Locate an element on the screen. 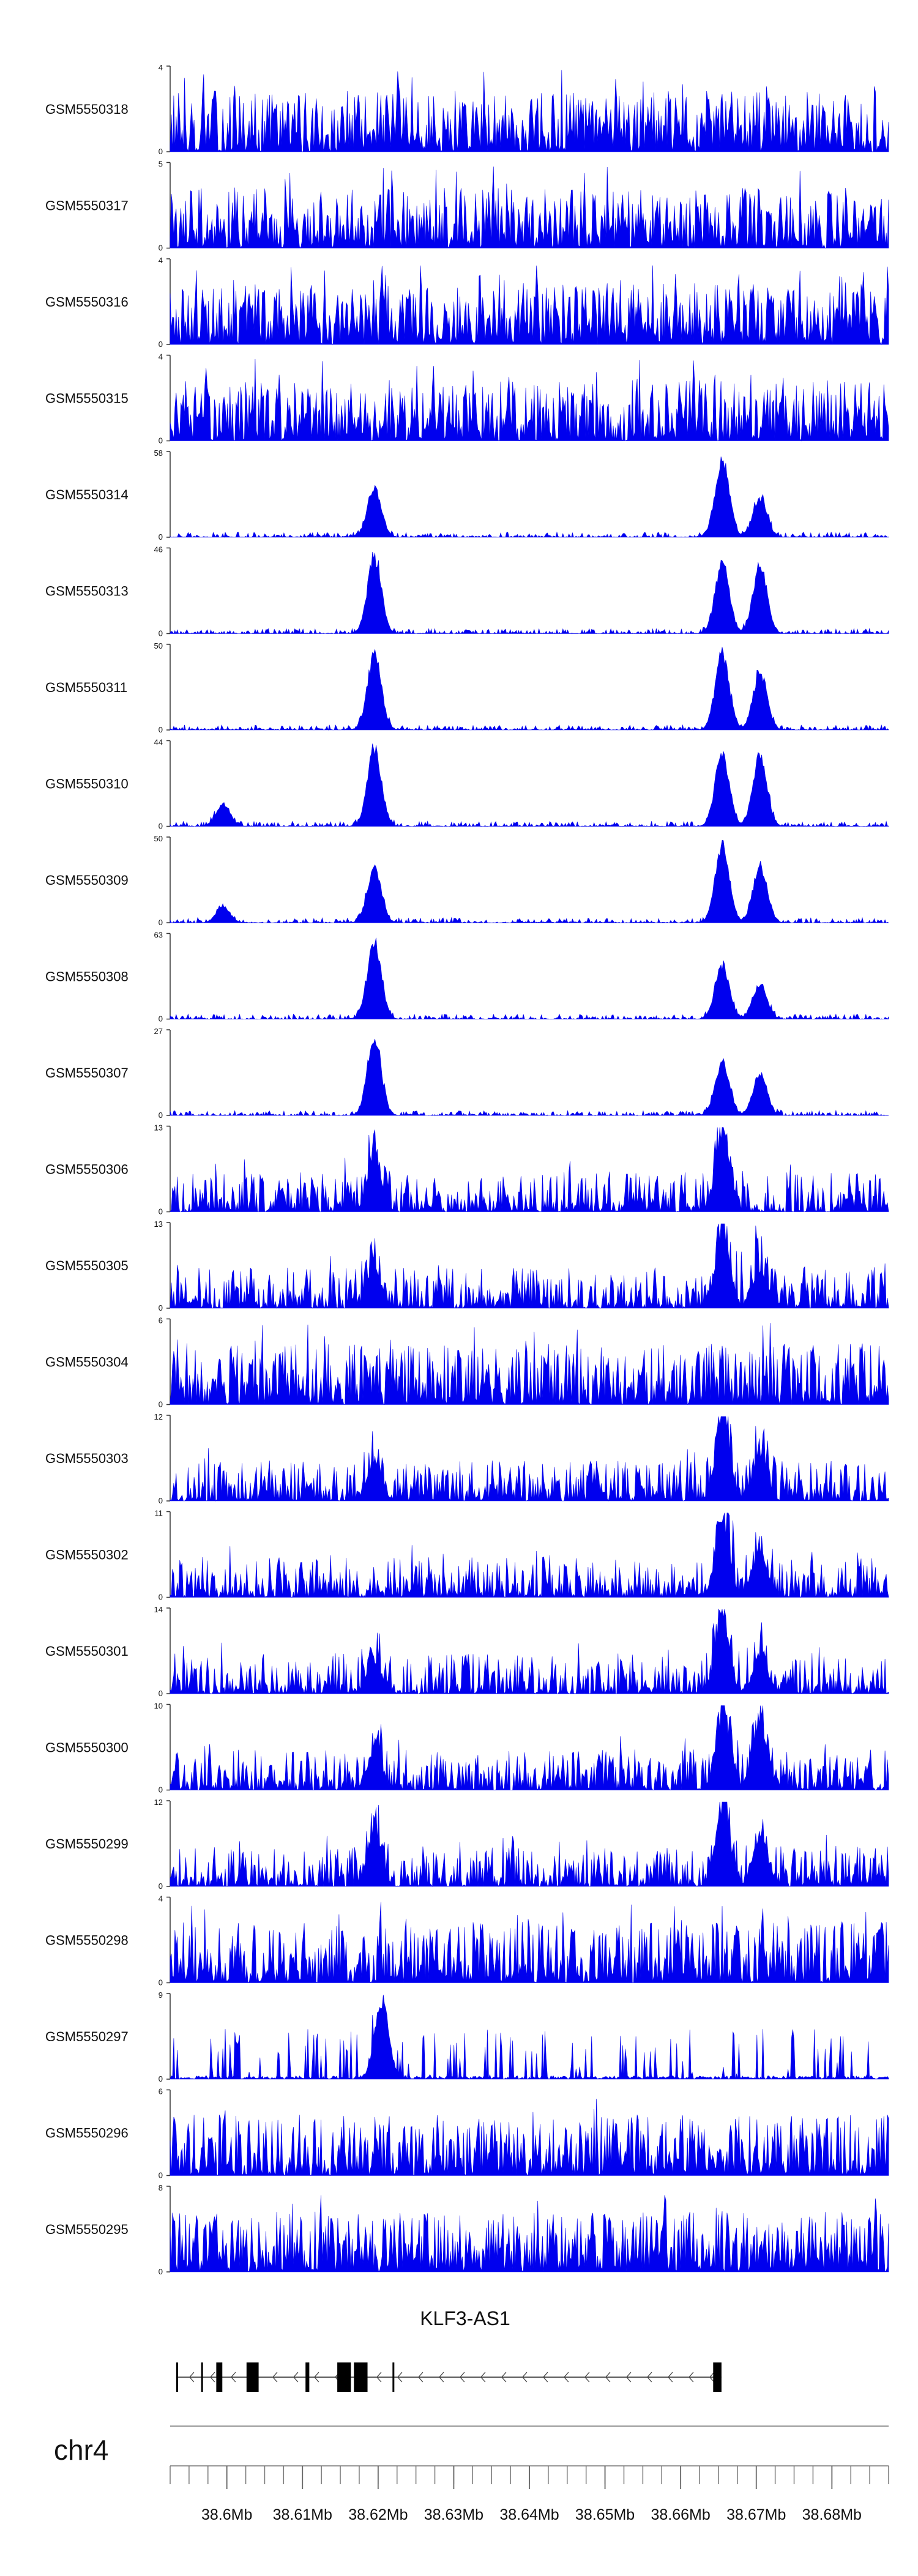  y-max-label: 63 is located at coordinates (158, 936).